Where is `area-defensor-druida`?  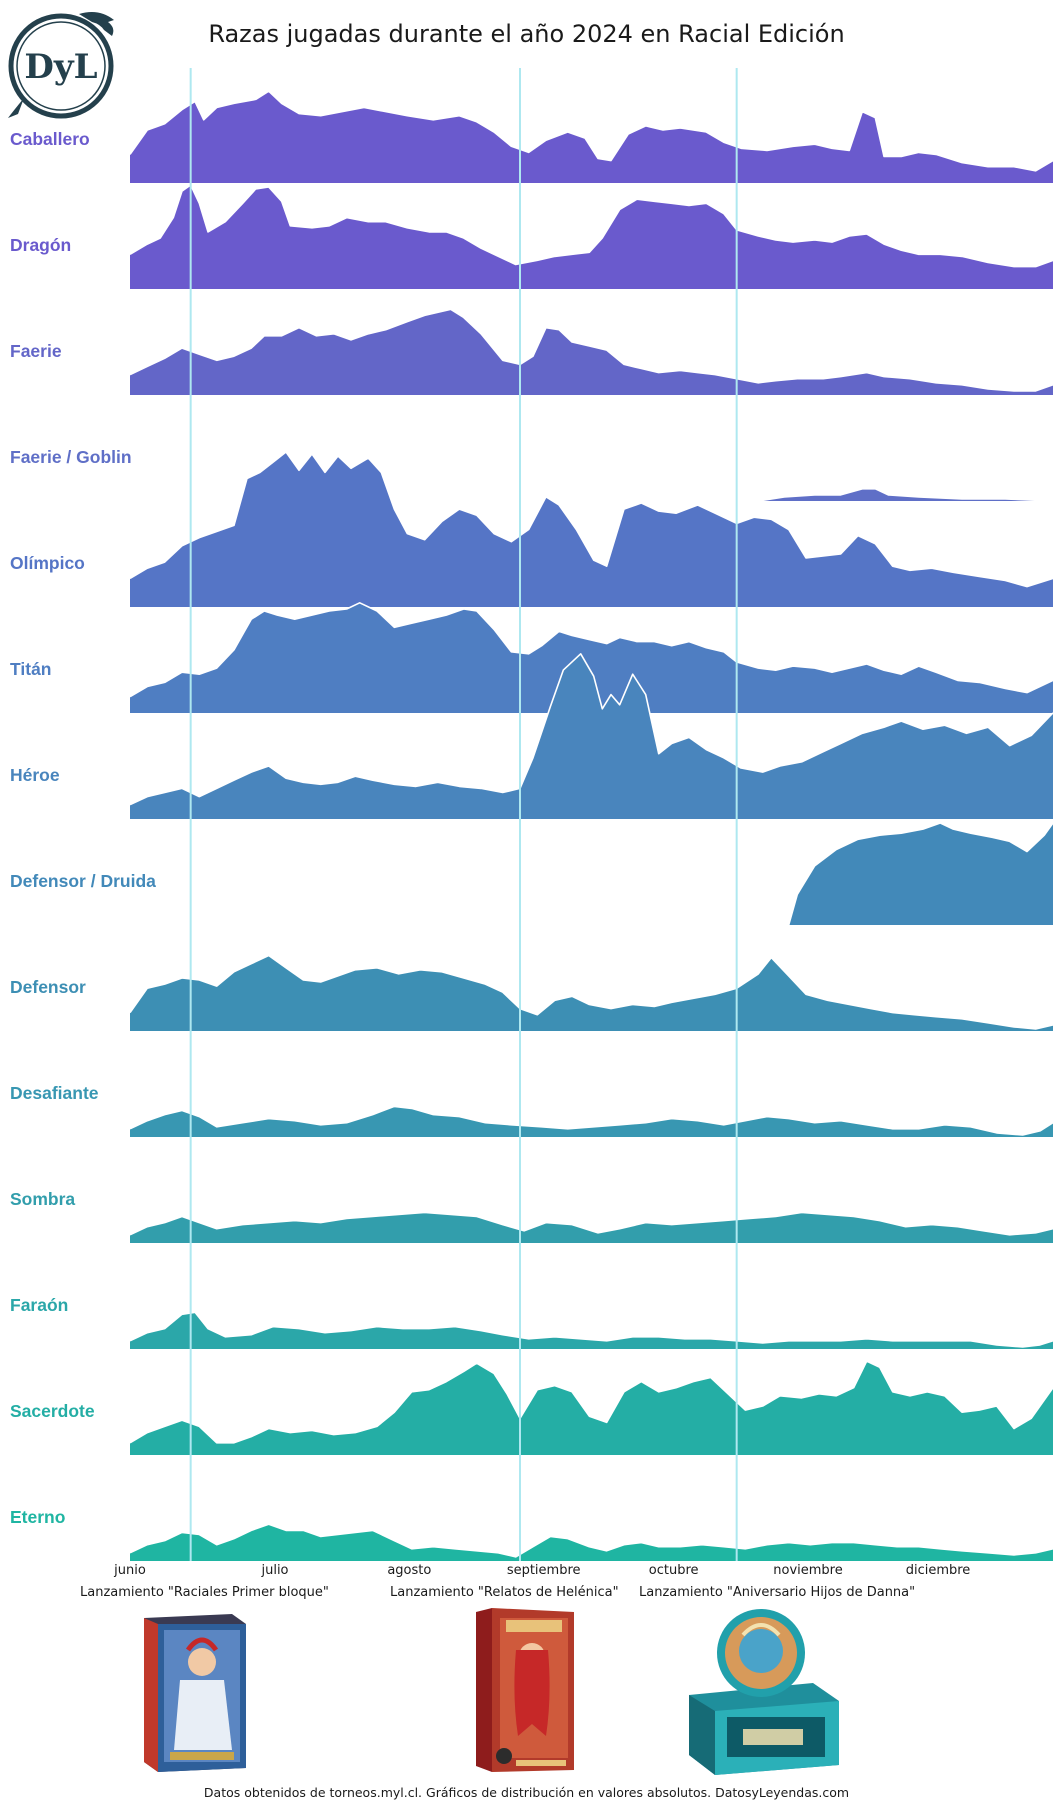
area-defensor-druida is located at coordinates (591, 874).